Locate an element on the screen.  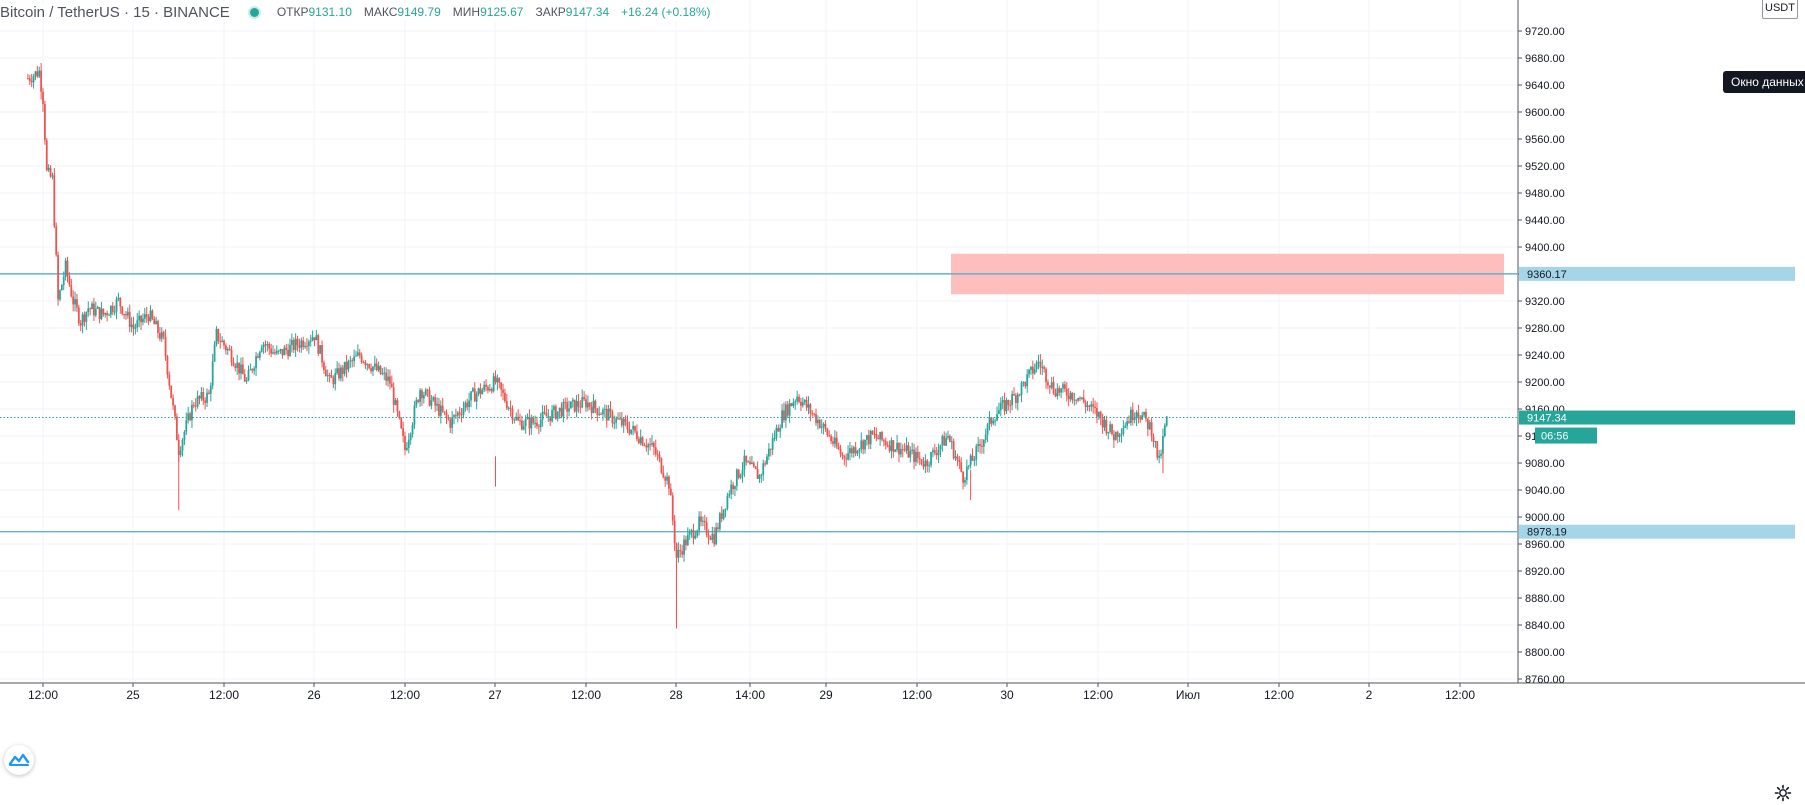
price-axis-bg is located at coordinates (1661, 341).